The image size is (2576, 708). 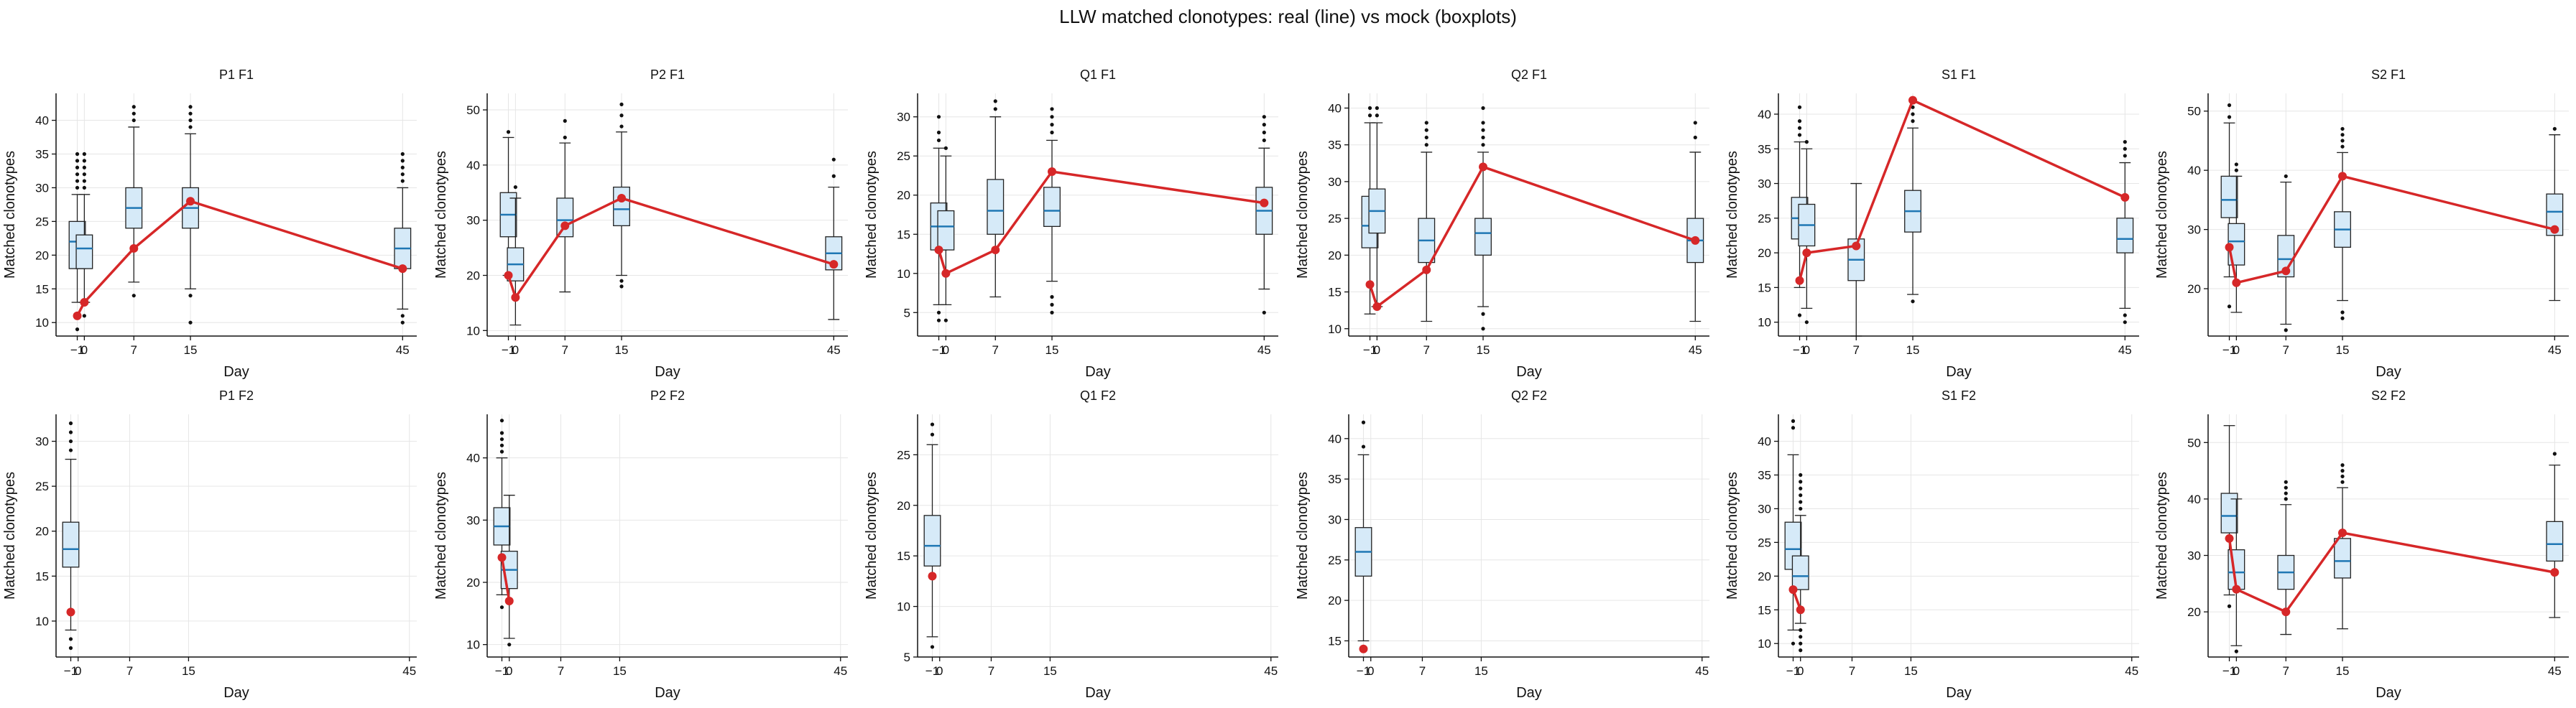 What do you see at coordinates (508, 350) in the screenshot?
I see `x-tick-label: −1` at bounding box center [508, 350].